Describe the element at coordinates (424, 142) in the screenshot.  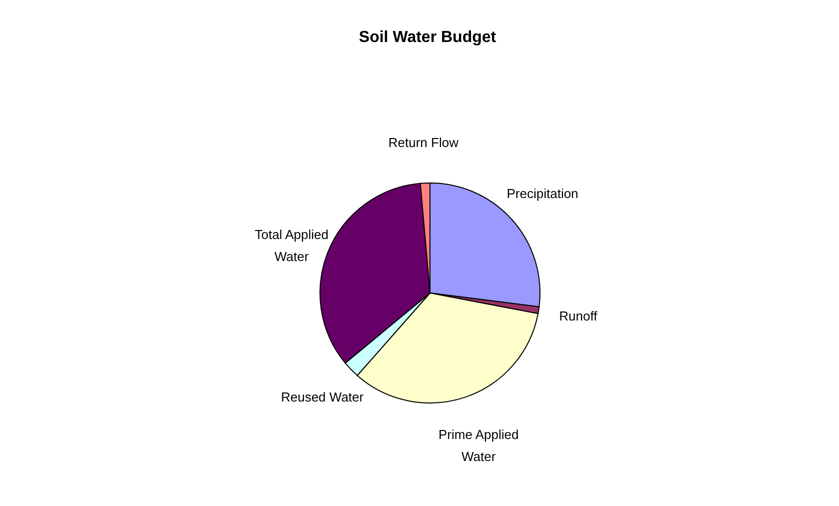
I see `slice-label: Return Flow` at that location.